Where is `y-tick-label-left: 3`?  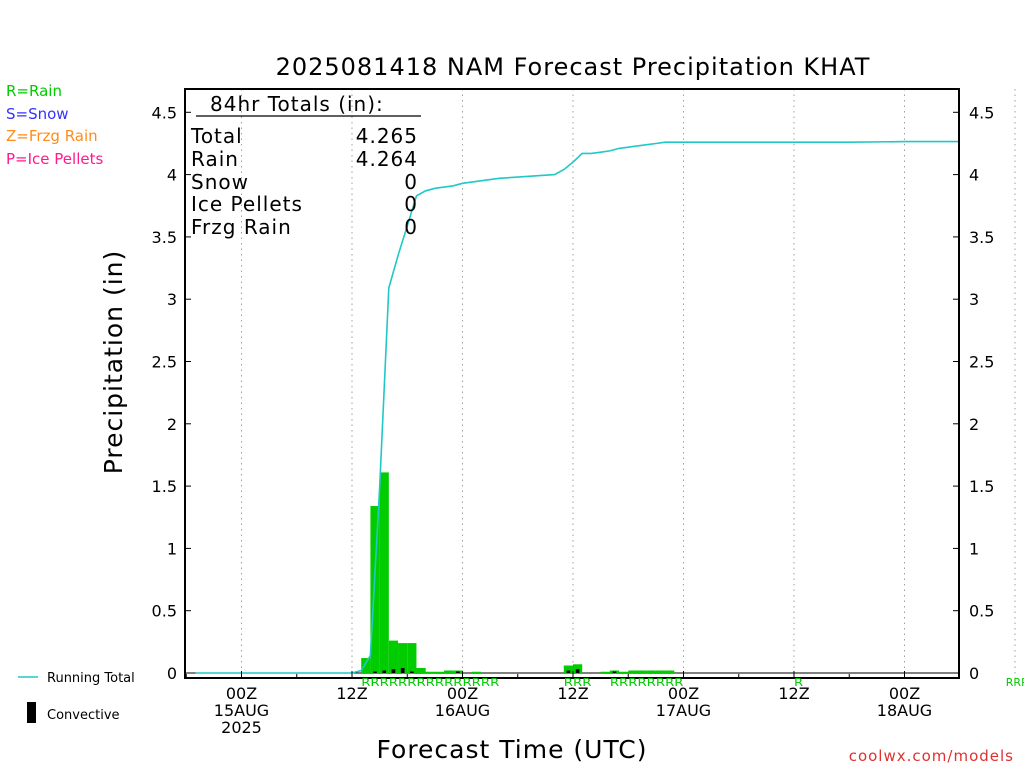 y-tick-label-left: 3 is located at coordinates (172, 299).